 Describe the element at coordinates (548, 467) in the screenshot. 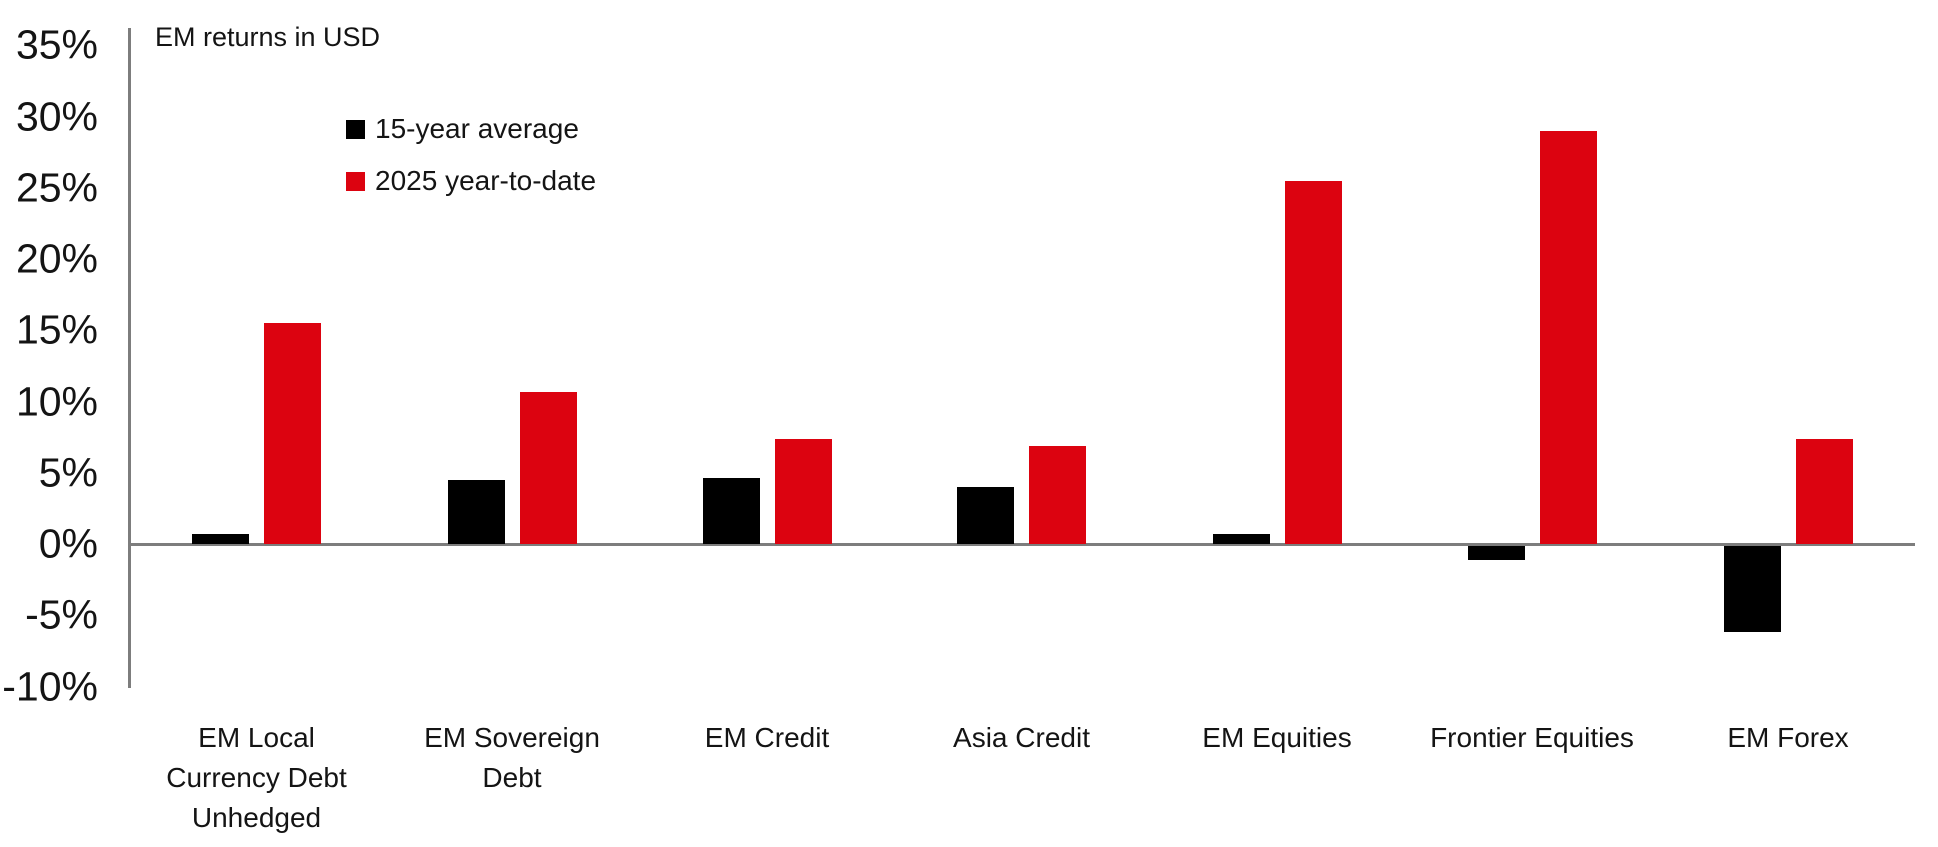

I see `bar-2025-year-to-date-em-sovereign-debt` at that location.